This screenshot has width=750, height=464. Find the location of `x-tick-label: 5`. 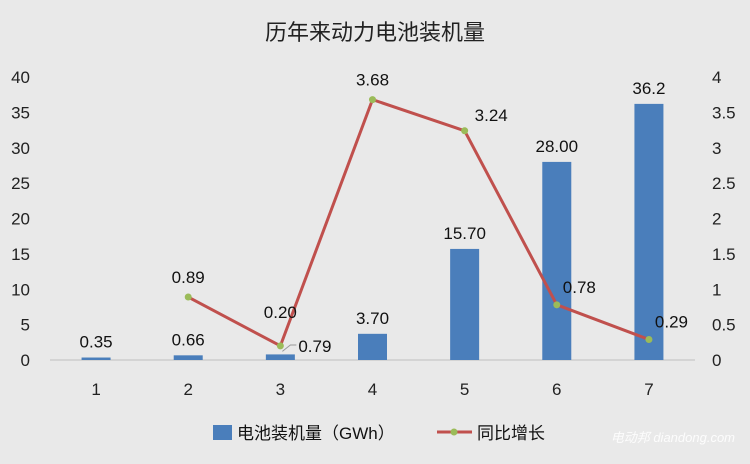

x-tick-label: 5 is located at coordinates (464, 389).